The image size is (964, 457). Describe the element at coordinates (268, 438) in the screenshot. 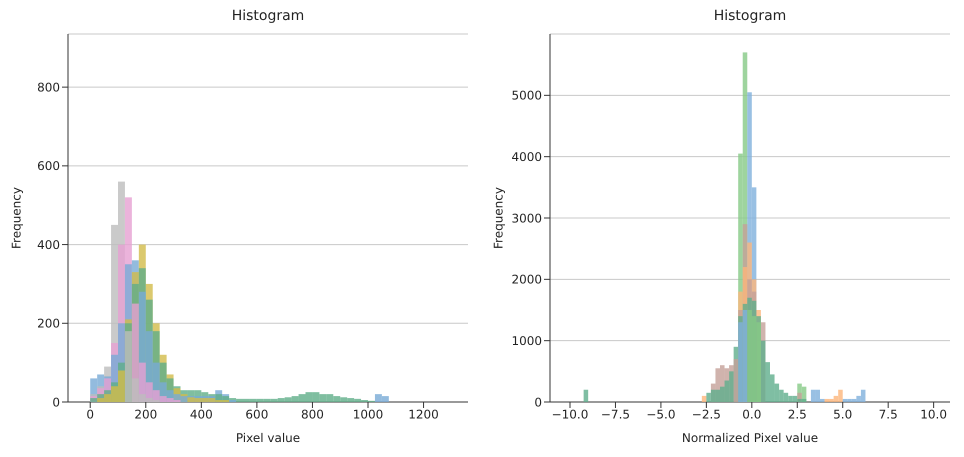

I see `x-axis-title: Pixel value` at that location.